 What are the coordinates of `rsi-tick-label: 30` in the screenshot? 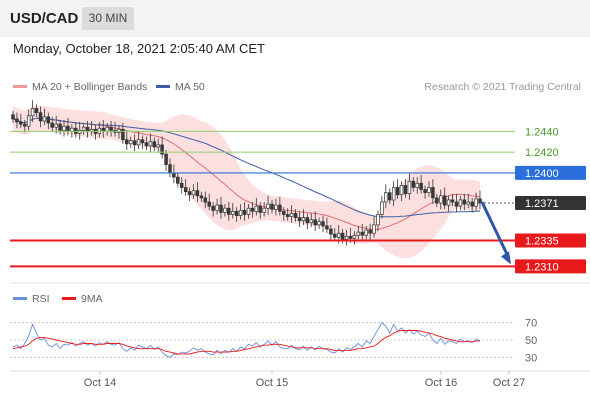 It's located at (531, 358).